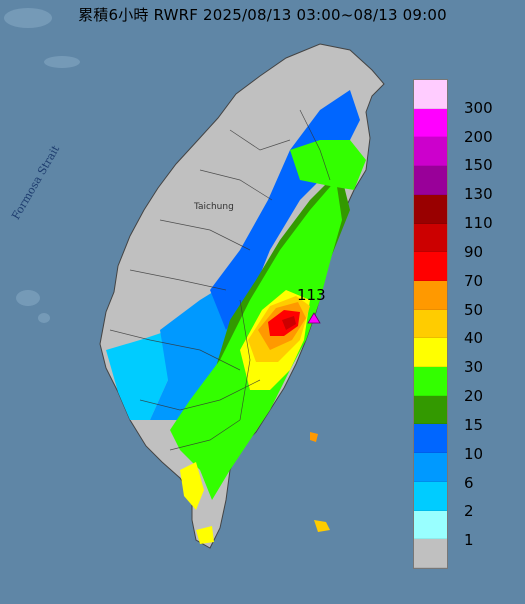  I want to click on legend-label: 15, so click(474, 424).